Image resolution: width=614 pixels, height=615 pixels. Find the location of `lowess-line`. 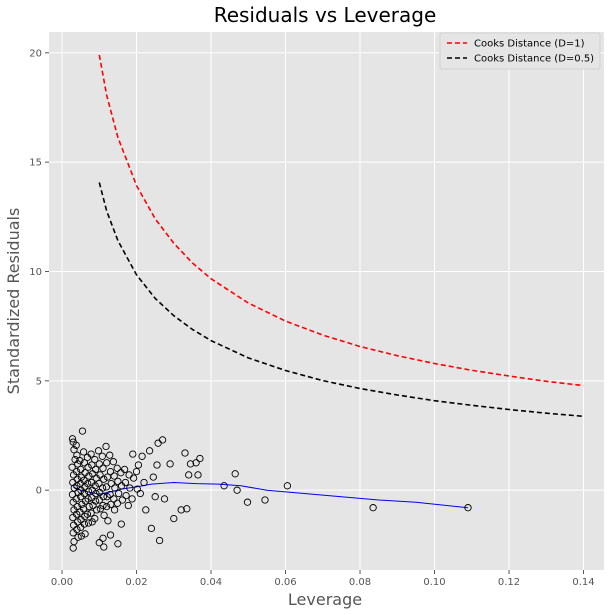

lowess-line is located at coordinates (270, 495).